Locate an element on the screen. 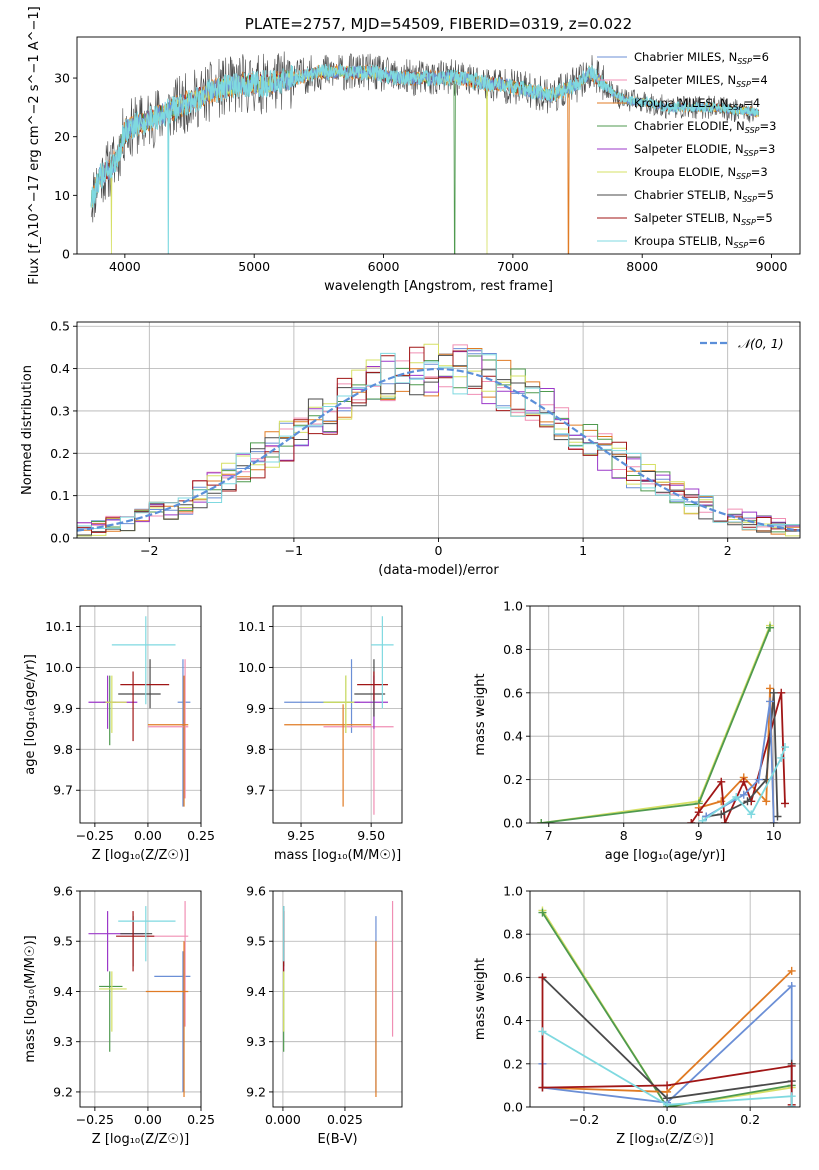  x-tick-label: 5000 is located at coordinates (254, 266).